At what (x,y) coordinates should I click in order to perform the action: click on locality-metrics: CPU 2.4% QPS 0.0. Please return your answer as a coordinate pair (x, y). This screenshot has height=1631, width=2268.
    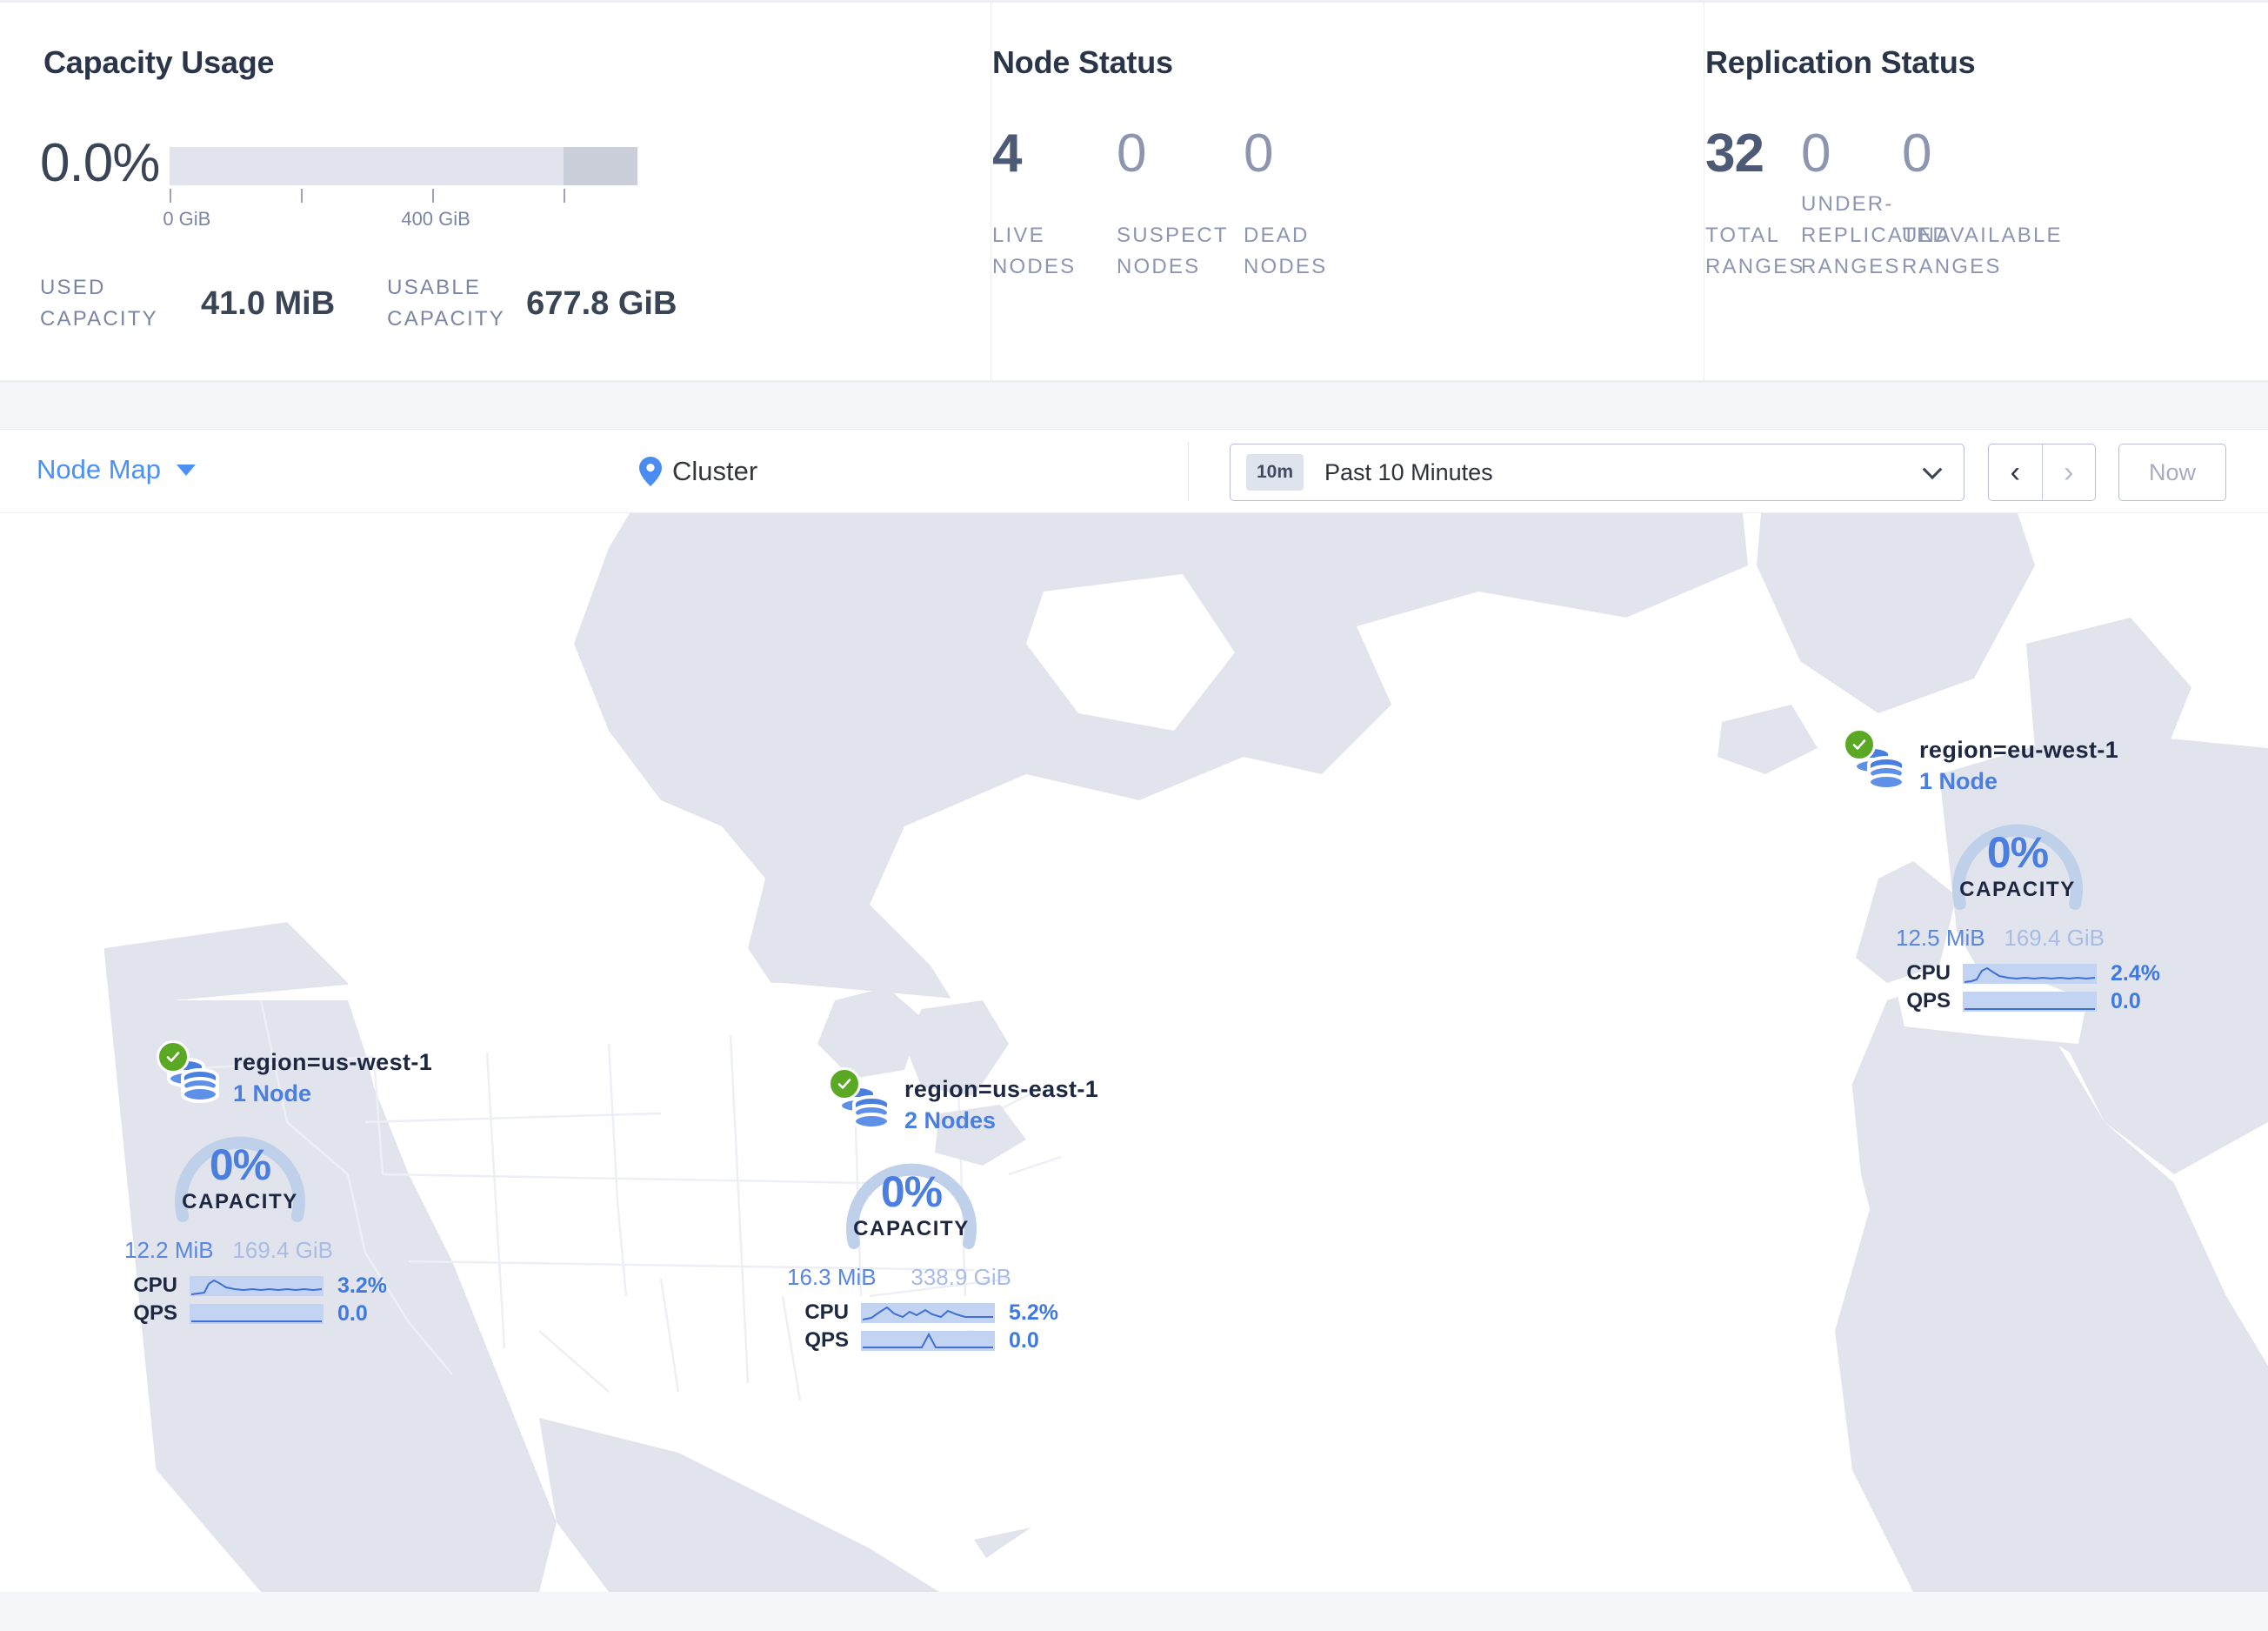
    Looking at the image, I should click on (2026, 987).